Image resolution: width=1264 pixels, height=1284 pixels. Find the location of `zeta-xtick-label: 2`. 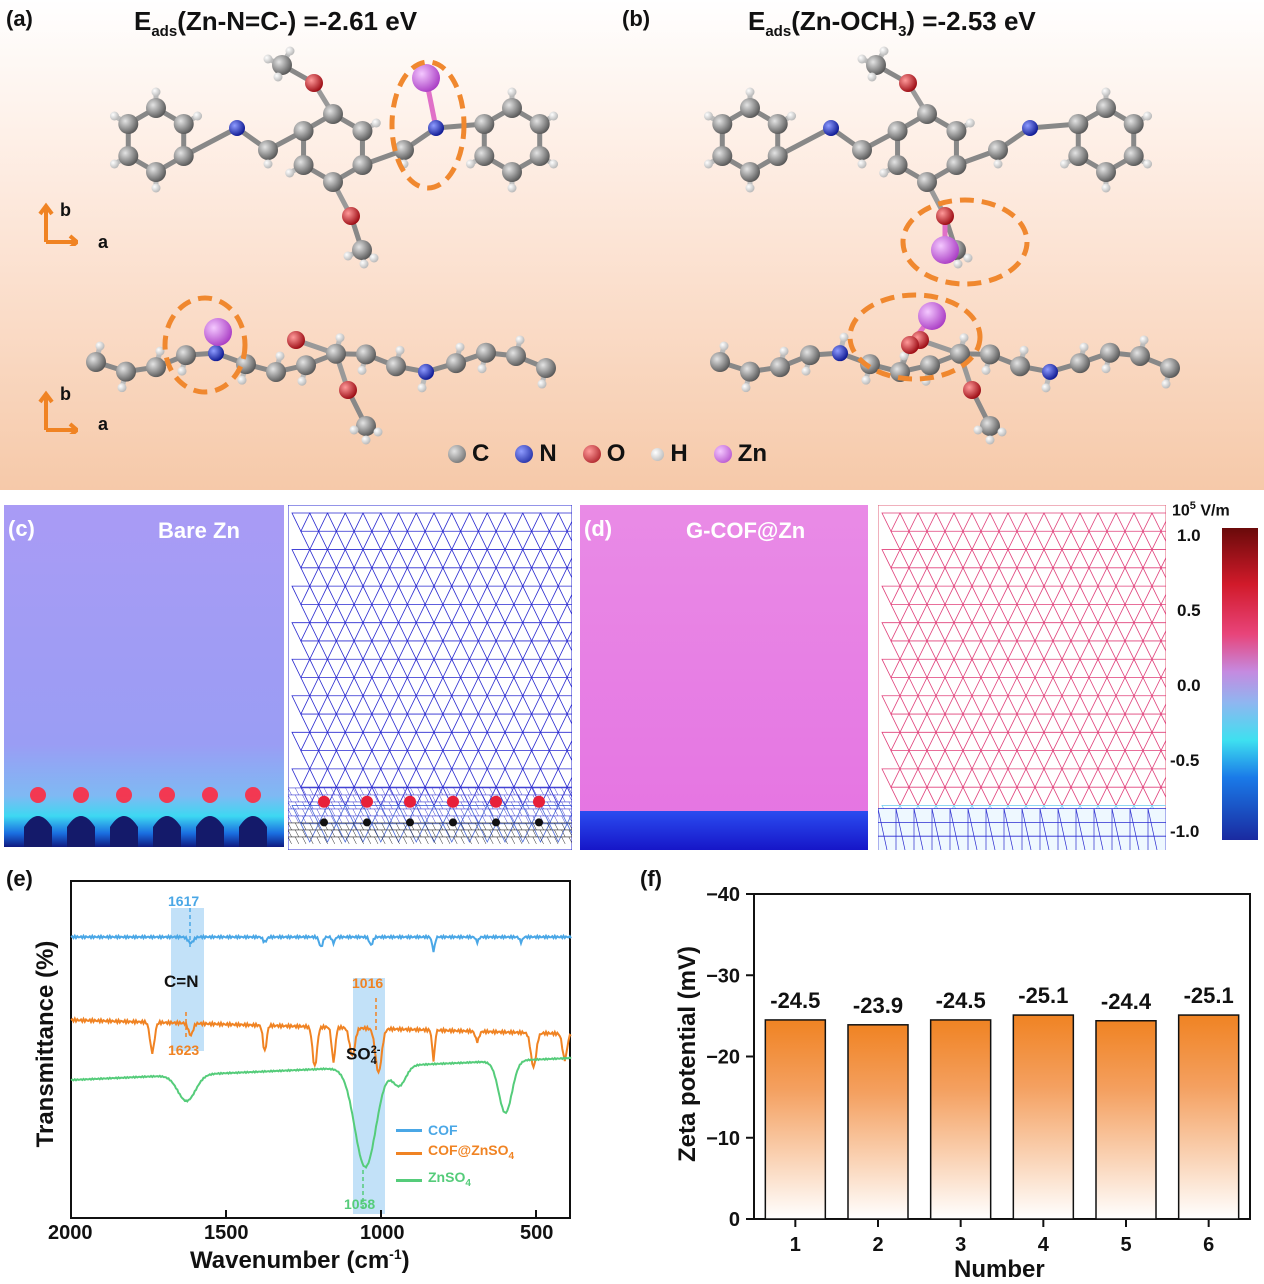

zeta-xtick-label: 2 is located at coordinates (877, 1245).